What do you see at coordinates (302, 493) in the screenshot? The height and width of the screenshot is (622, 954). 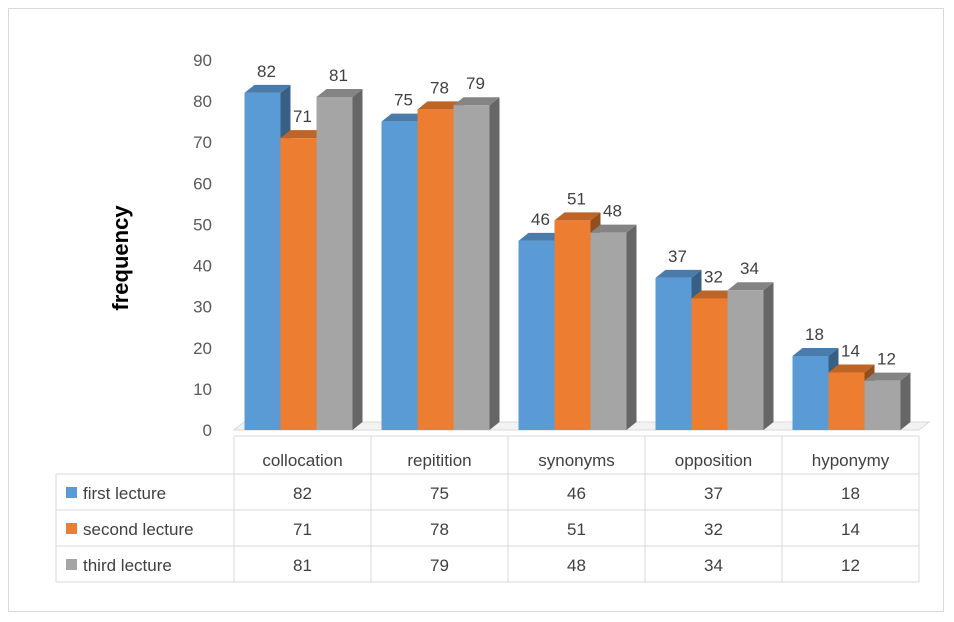 I see `table-cell: 82` at bounding box center [302, 493].